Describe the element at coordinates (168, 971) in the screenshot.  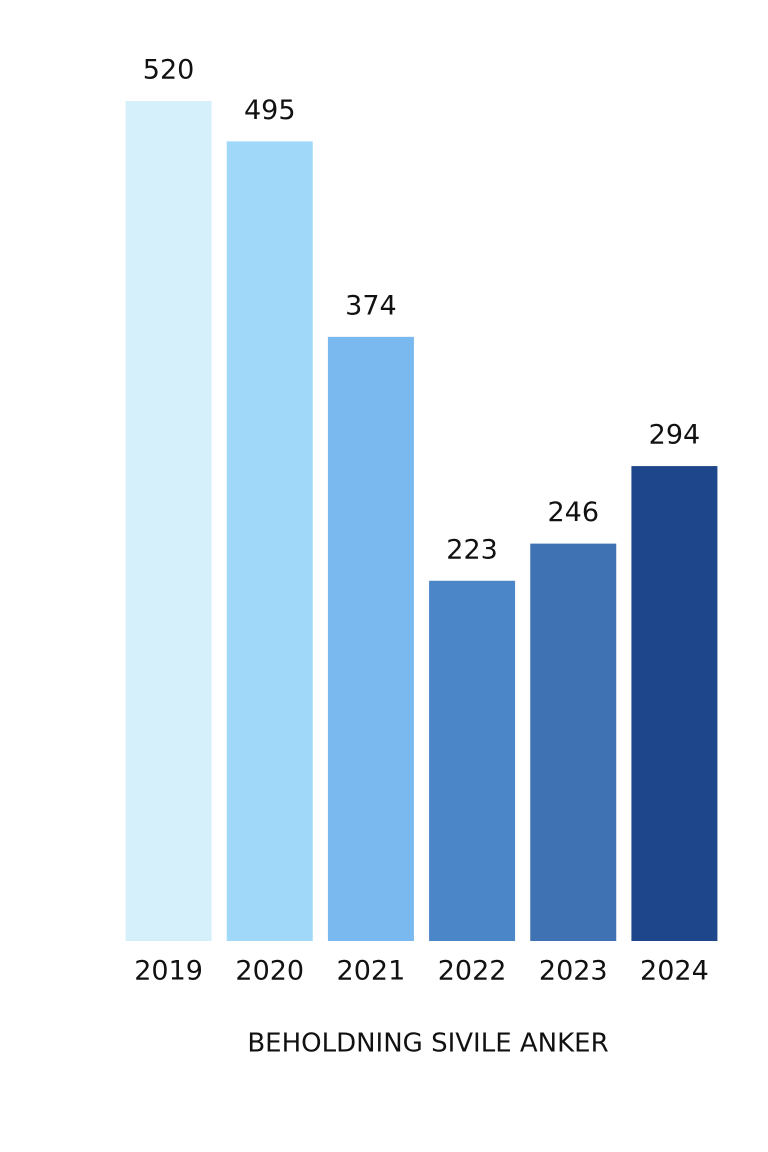
I see `x-tick-label: 2019` at that location.